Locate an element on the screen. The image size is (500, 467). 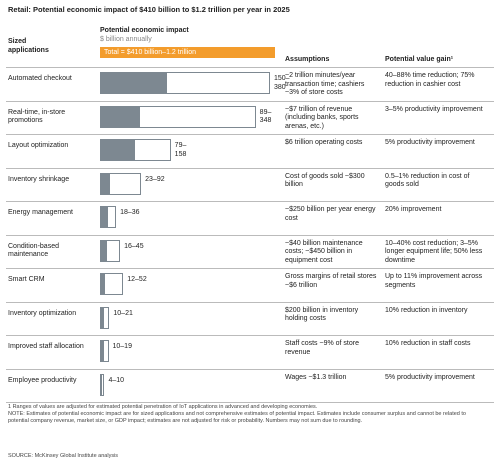
application: Real-time, in-store promotions is located at coordinates (37, 116).